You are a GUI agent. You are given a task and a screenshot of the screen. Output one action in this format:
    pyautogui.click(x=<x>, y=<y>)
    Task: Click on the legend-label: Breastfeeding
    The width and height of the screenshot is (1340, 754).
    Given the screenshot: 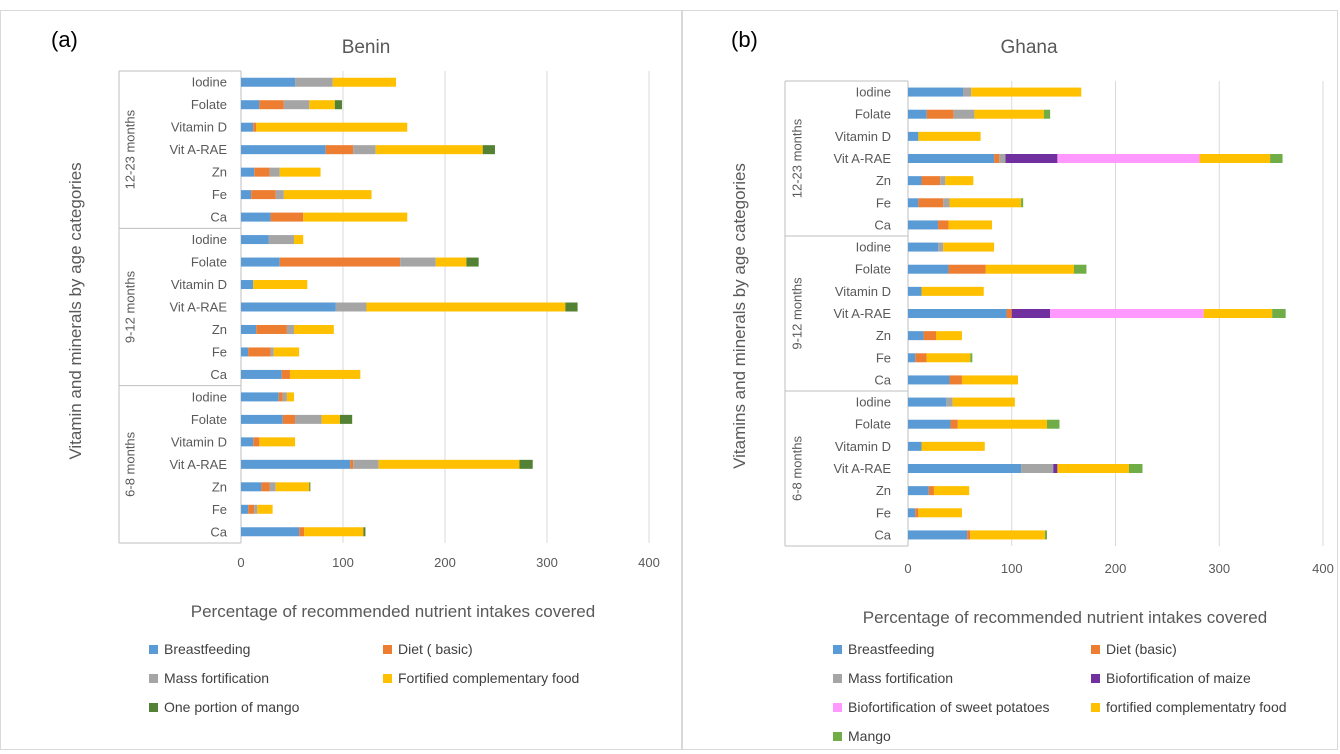 What is the action you would take?
    pyautogui.click(x=207, y=649)
    